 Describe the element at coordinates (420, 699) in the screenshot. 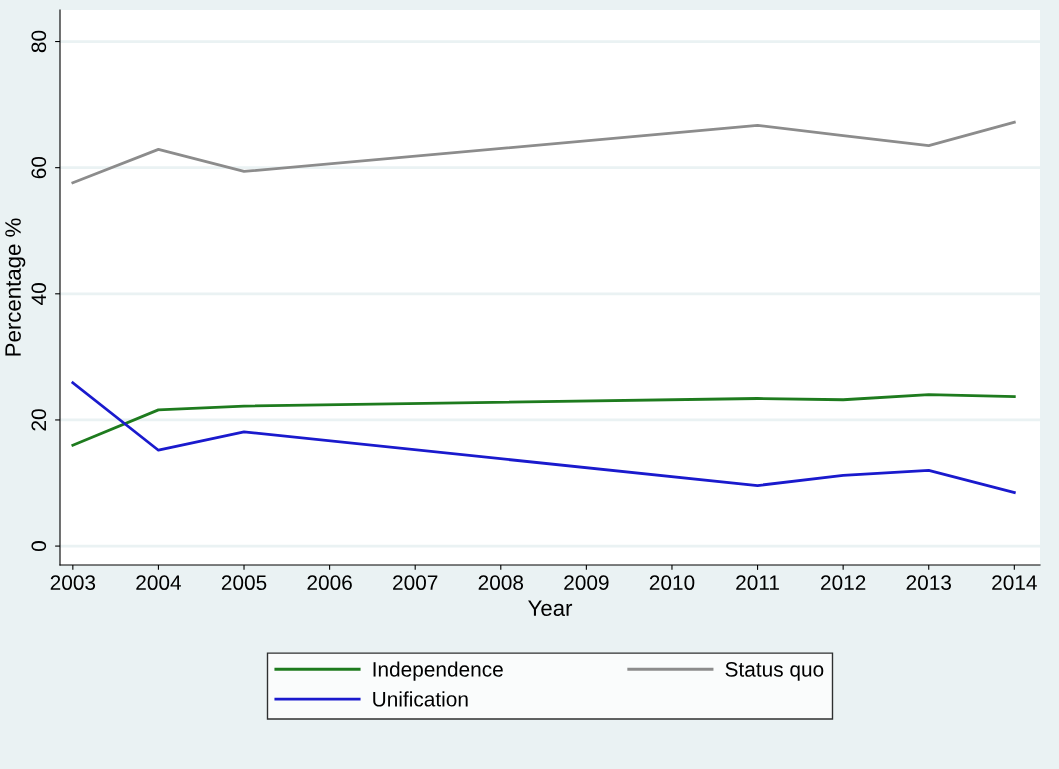

I see `legend-label: Unification` at that location.